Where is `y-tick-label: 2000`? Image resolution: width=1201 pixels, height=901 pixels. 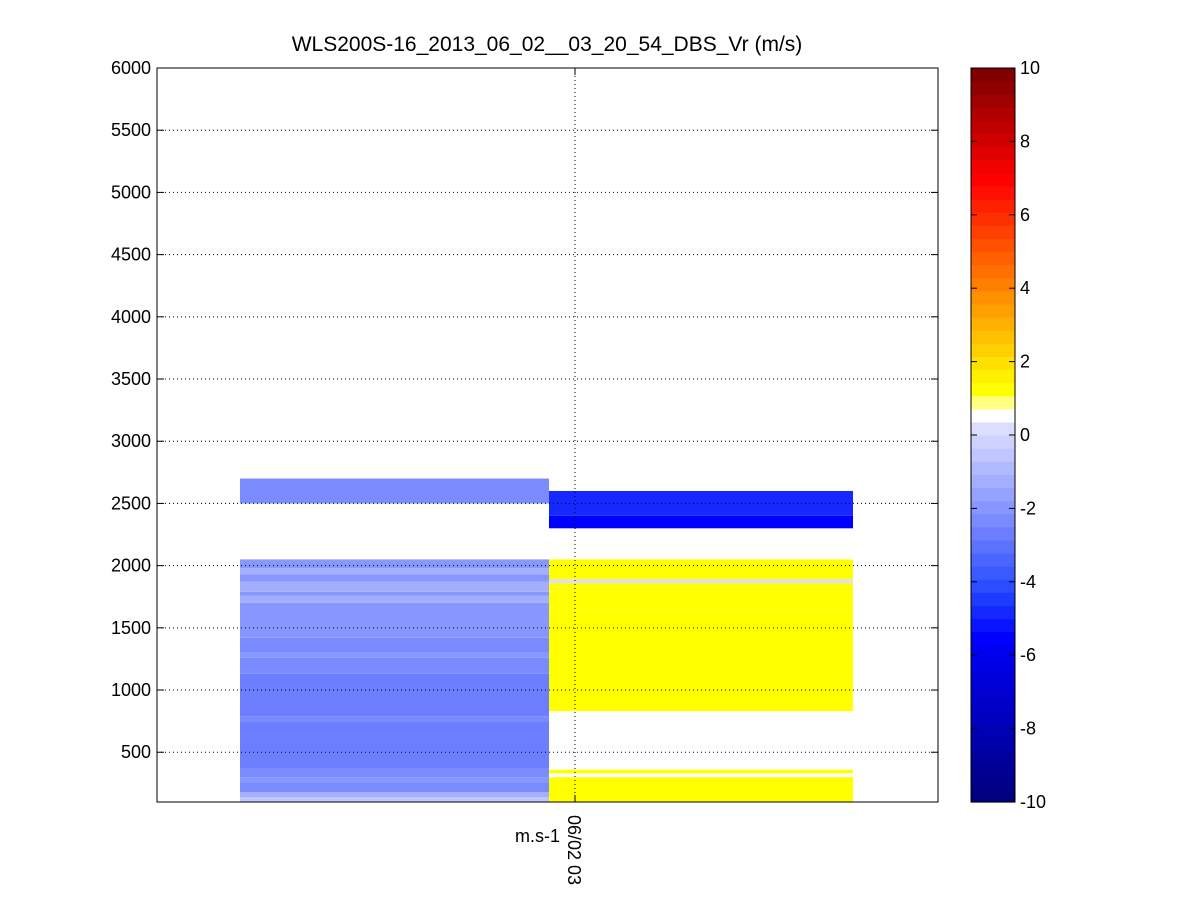
y-tick-label: 2000 is located at coordinates (131, 566).